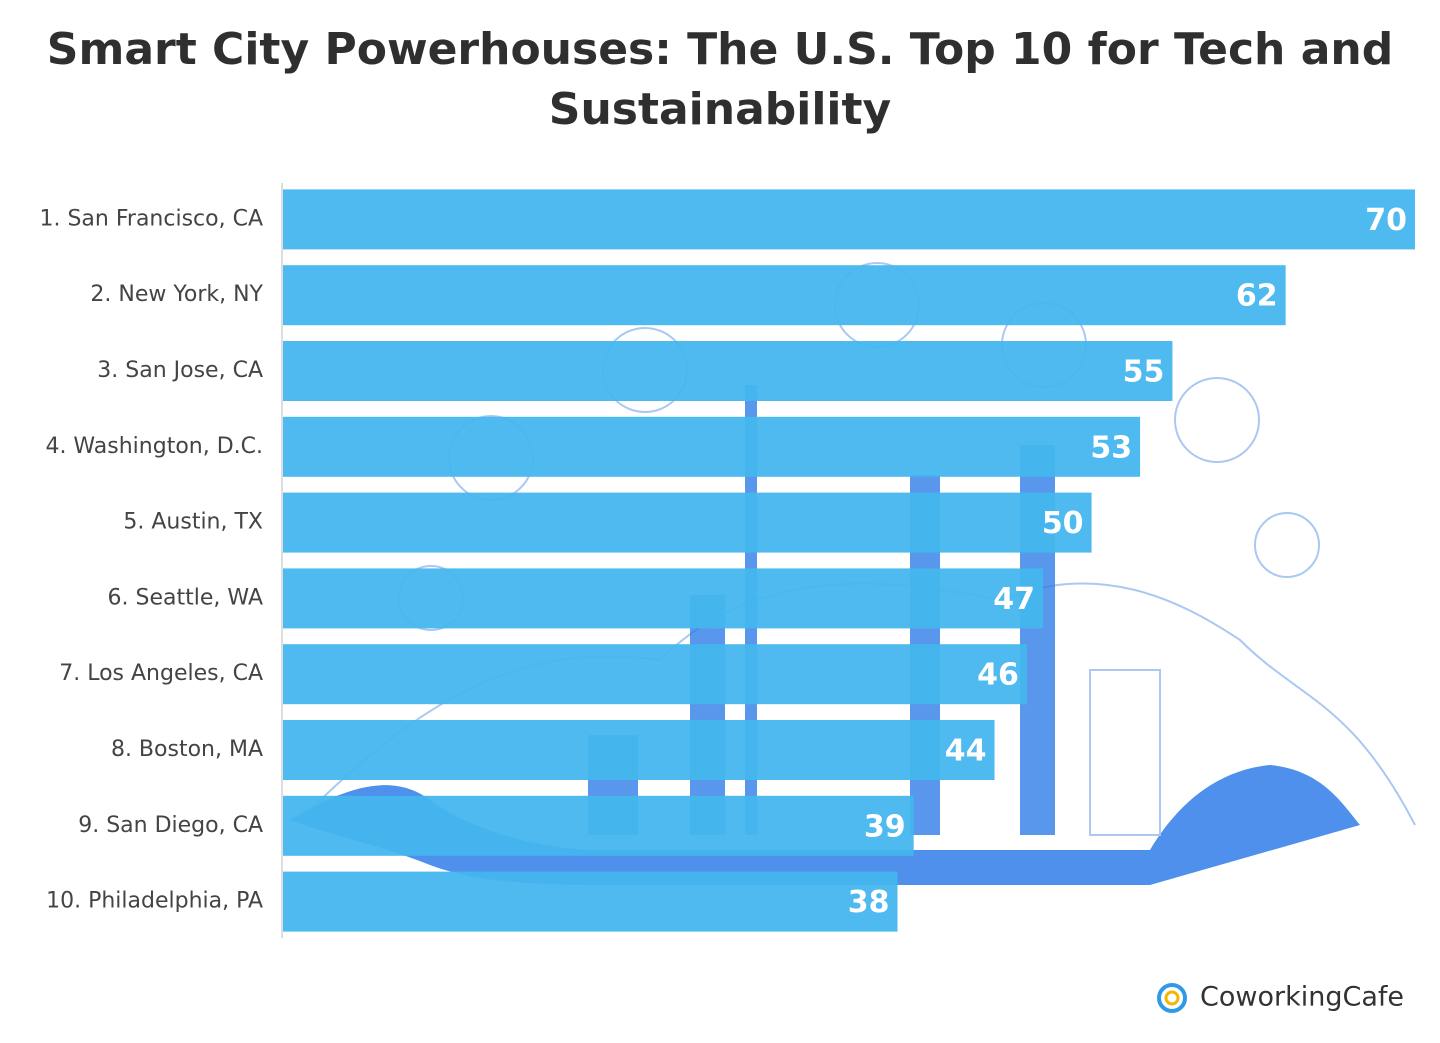 The width and height of the screenshot is (1440, 1043). Describe the element at coordinates (176, 294) in the screenshot. I see `category-label: 2. New York, NY` at that location.